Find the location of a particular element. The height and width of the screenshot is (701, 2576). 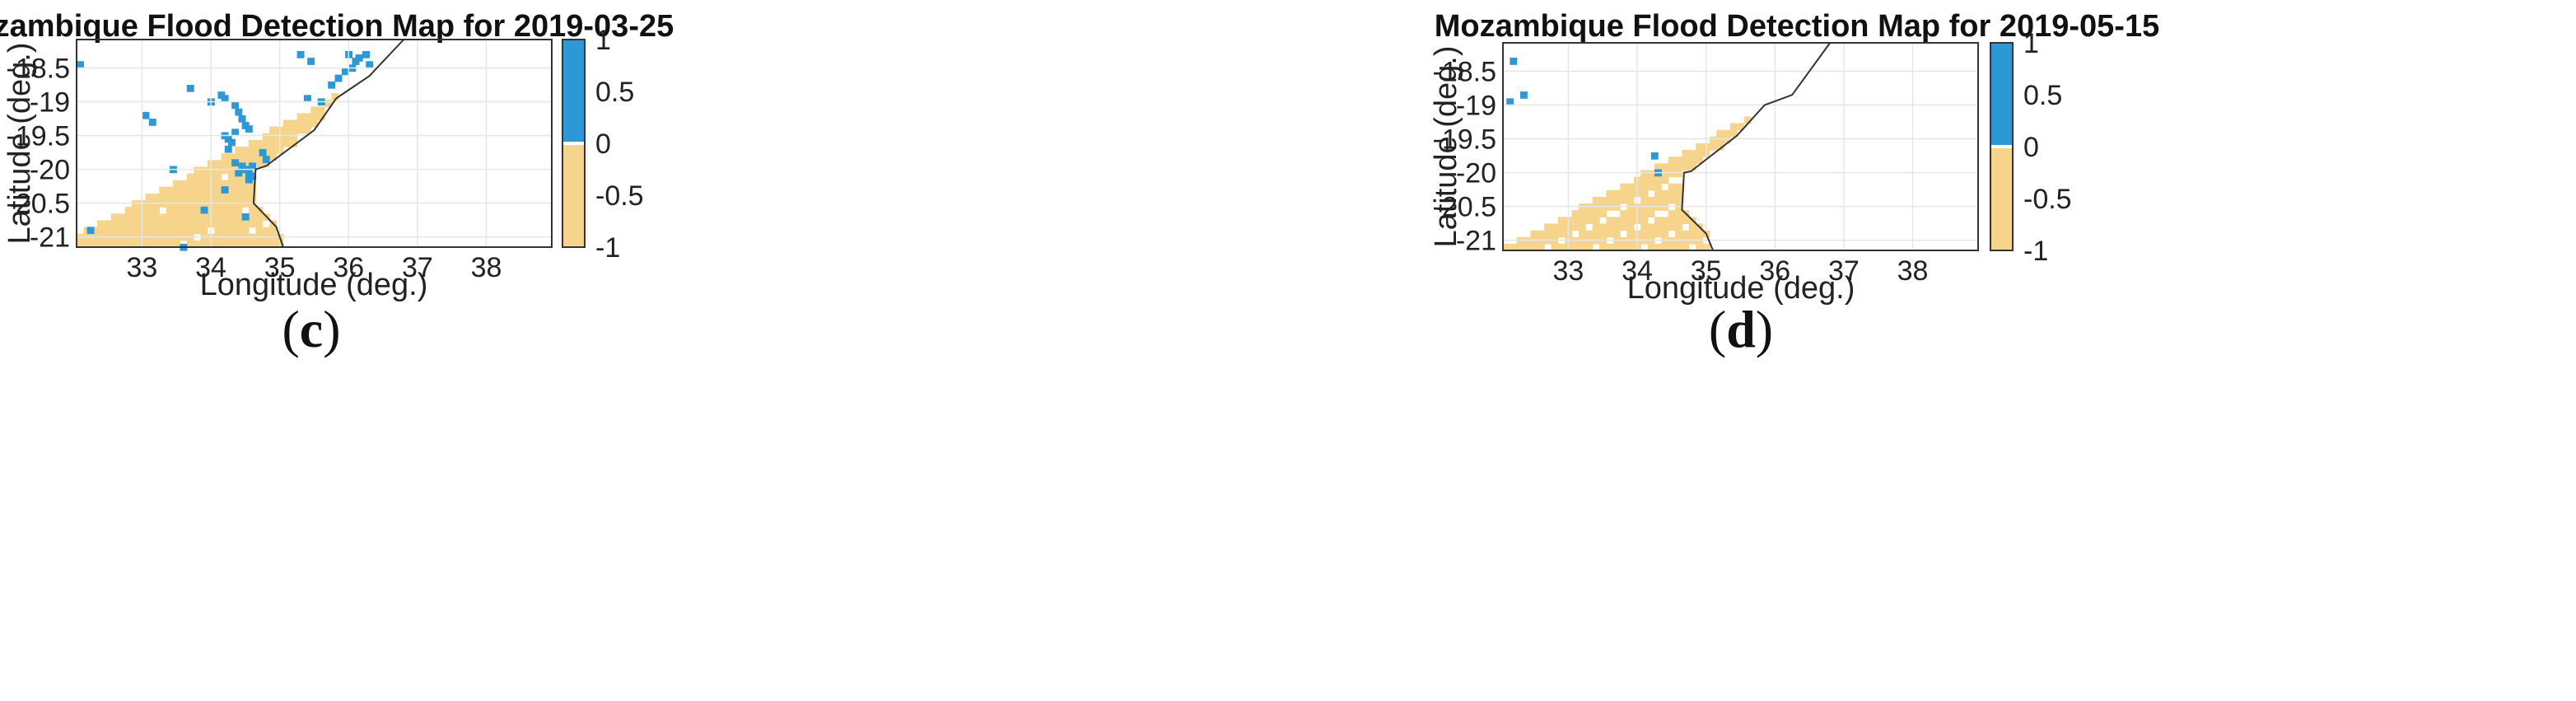

colorbar-tick-labels: 1 0.5 0 -0.5 -1 is located at coordinates (2047, 147).